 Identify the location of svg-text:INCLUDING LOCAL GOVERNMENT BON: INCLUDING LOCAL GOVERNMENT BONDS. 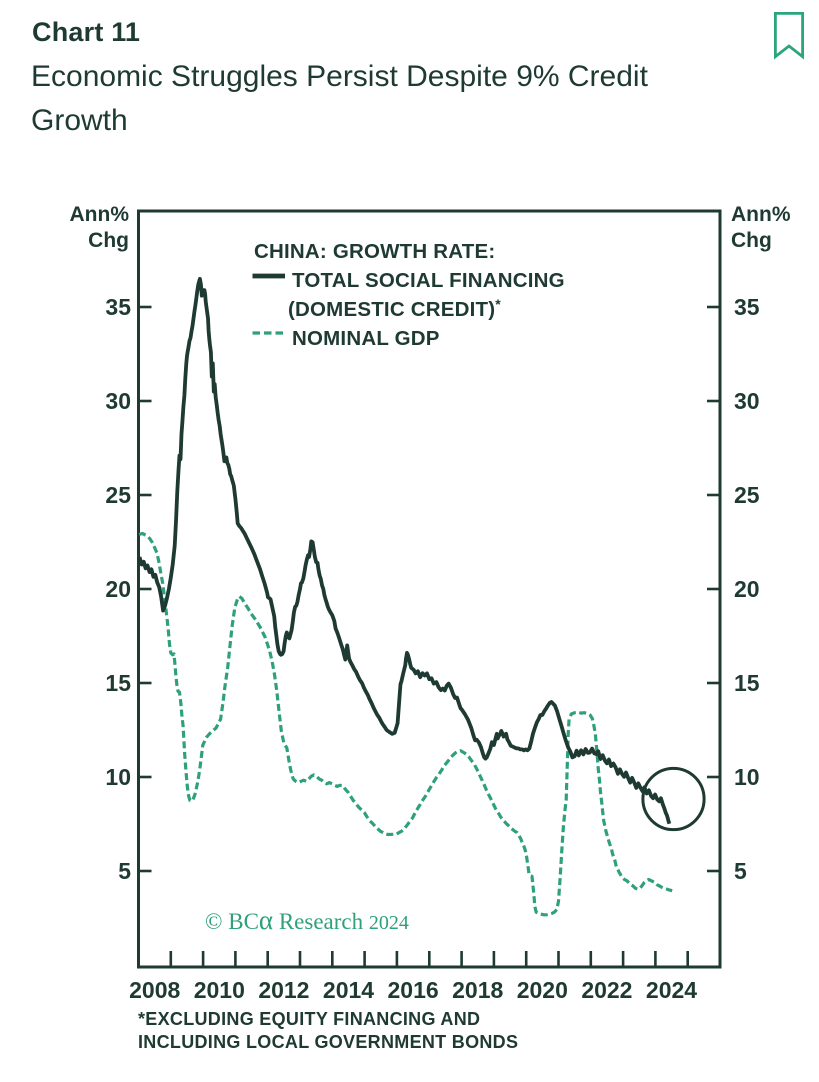
(328, 1042).